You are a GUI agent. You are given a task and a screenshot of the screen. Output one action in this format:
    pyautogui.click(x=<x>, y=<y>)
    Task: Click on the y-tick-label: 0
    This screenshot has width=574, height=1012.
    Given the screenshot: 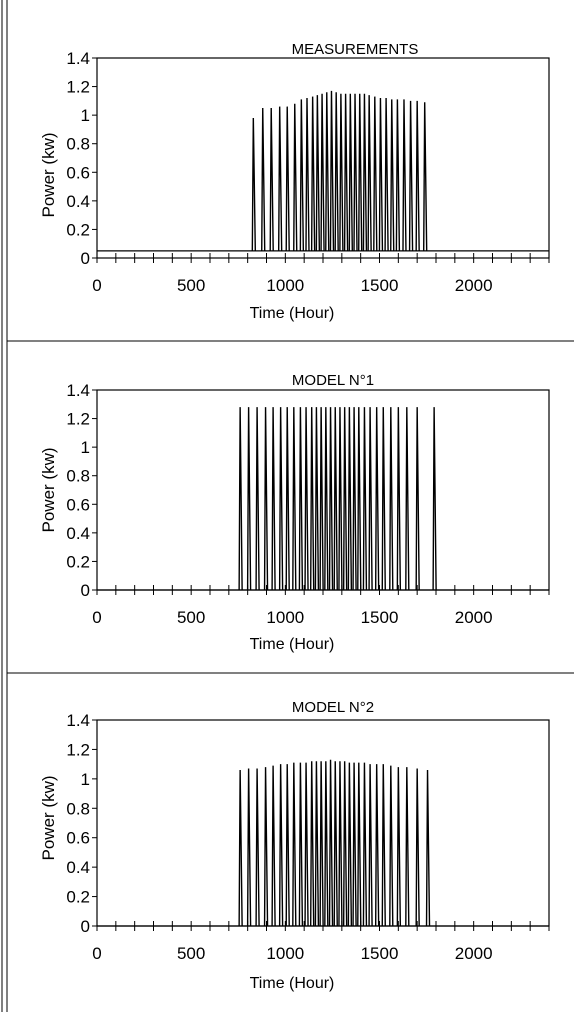 What is the action you would take?
    pyautogui.click(x=85, y=590)
    